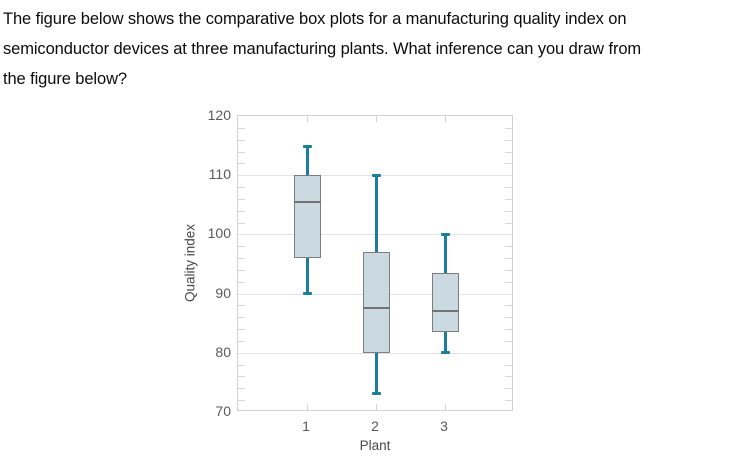 The height and width of the screenshot is (456, 731). What do you see at coordinates (219, 174) in the screenshot?
I see `y-tick-label: 110` at bounding box center [219, 174].